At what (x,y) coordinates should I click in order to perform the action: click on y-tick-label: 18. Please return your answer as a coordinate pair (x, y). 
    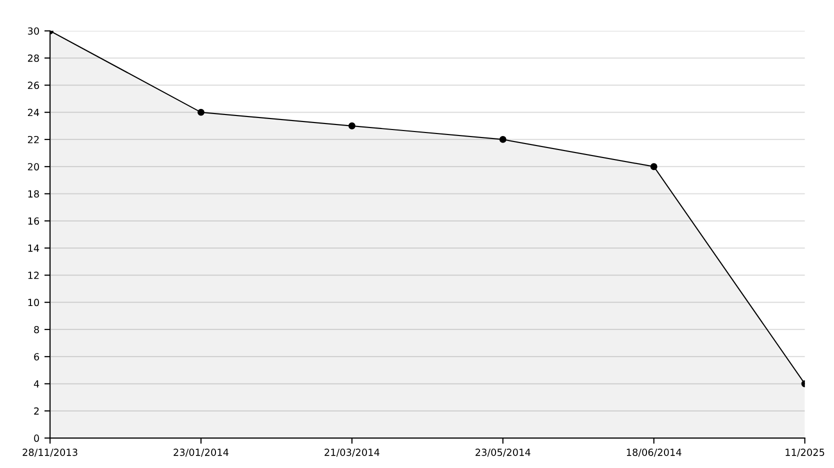
    Looking at the image, I should click on (33, 194).